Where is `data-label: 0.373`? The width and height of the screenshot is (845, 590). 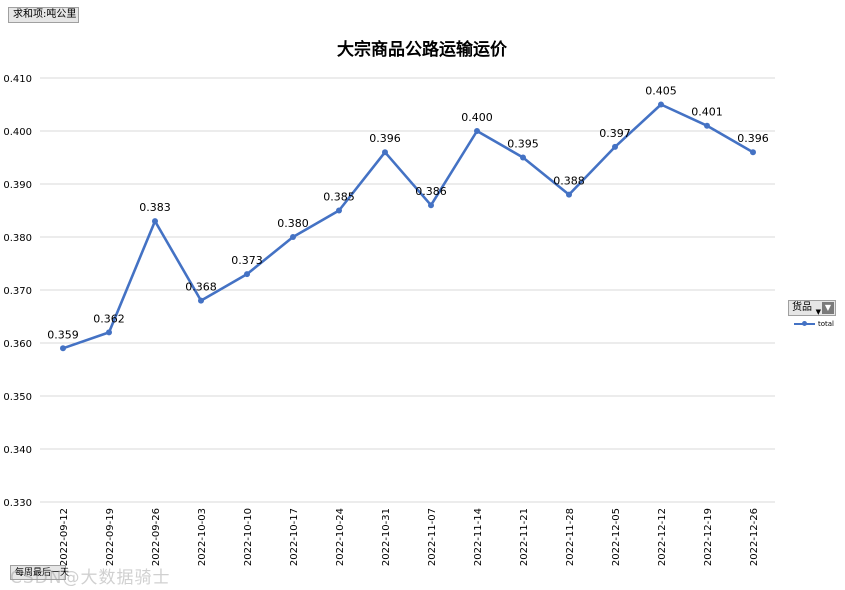
data-label: 0.373 is located at coordinates (247, 260).